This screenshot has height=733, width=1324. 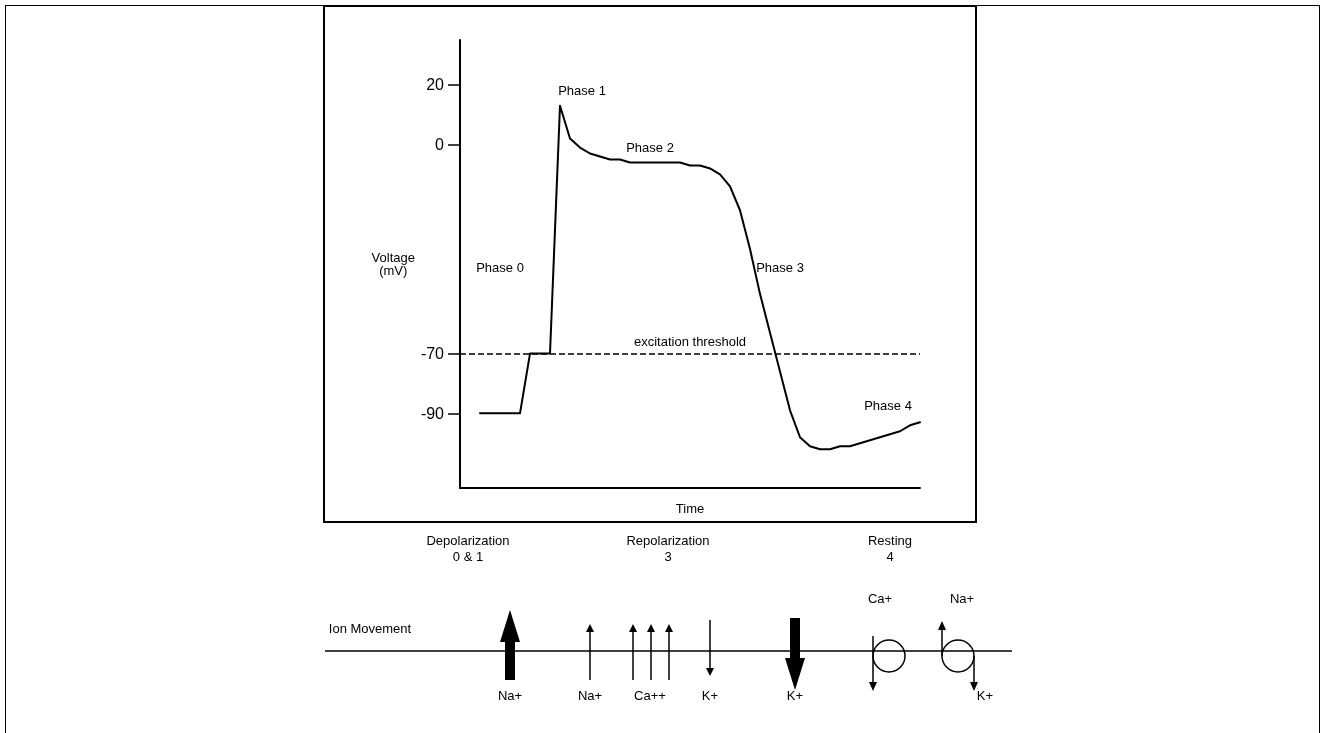 I want to click on text: Ca+, so click(x=880, y=599).